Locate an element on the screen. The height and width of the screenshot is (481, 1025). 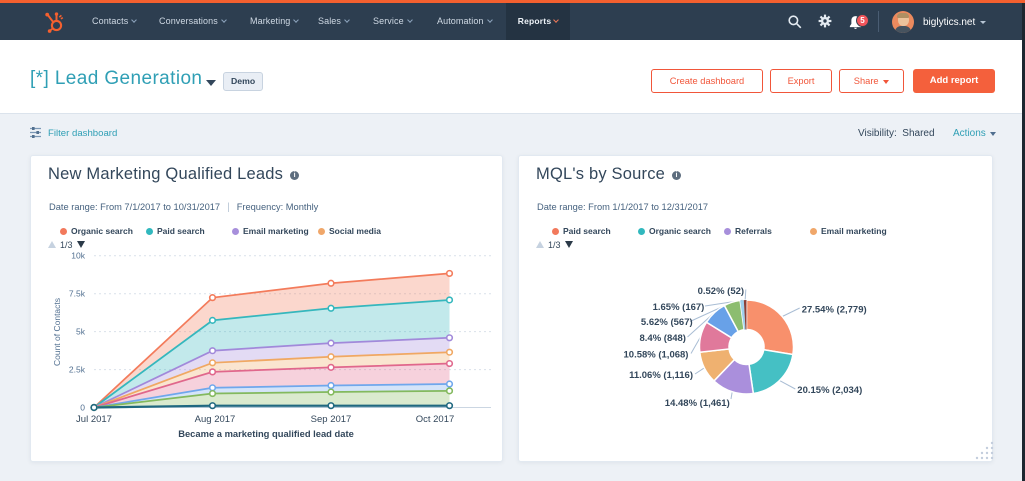
svg-text: Sep 2017 is located at coordinates (331, 419).